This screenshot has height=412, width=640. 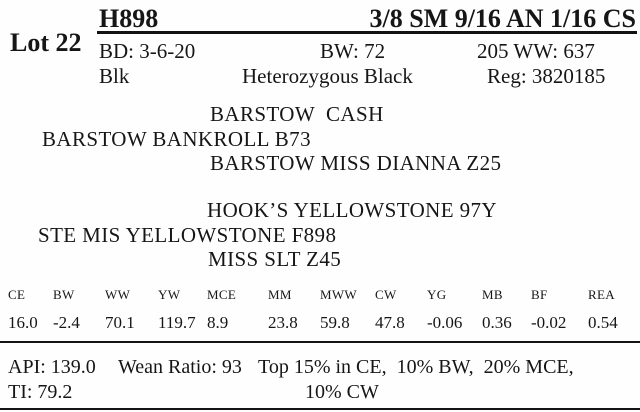 I want to click on dam-dam-name: MISS SLT Z45, so click(x=275, y=259).